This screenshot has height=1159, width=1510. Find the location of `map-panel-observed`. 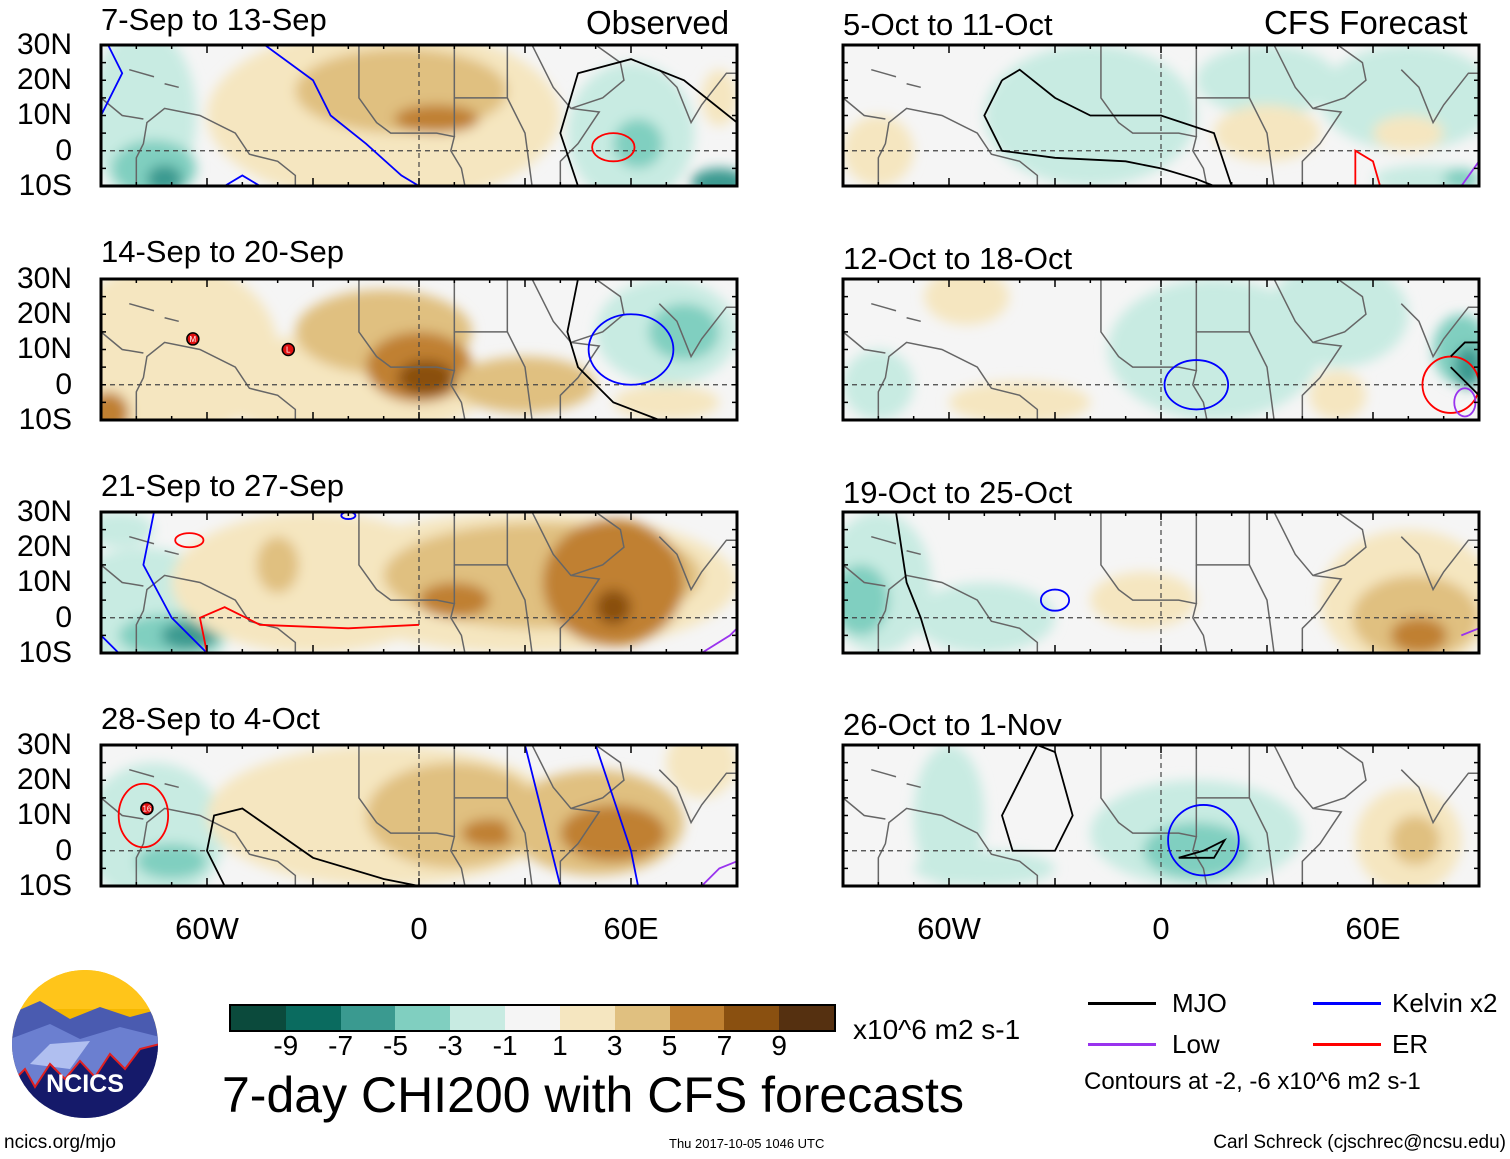

map-panel-observed is located at coordinates (419, 582).